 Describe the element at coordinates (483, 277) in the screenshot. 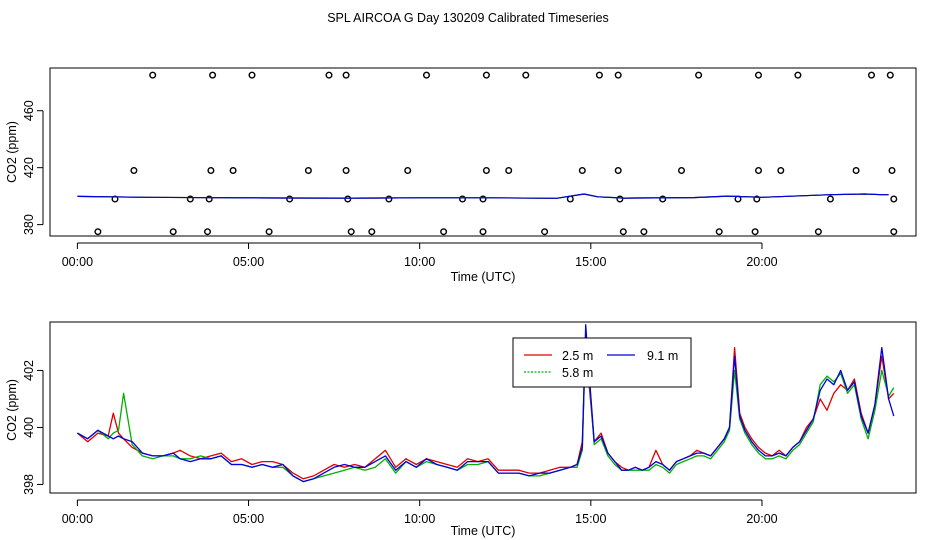

I see `calibration-x-label: Time (UTC)` at that location.